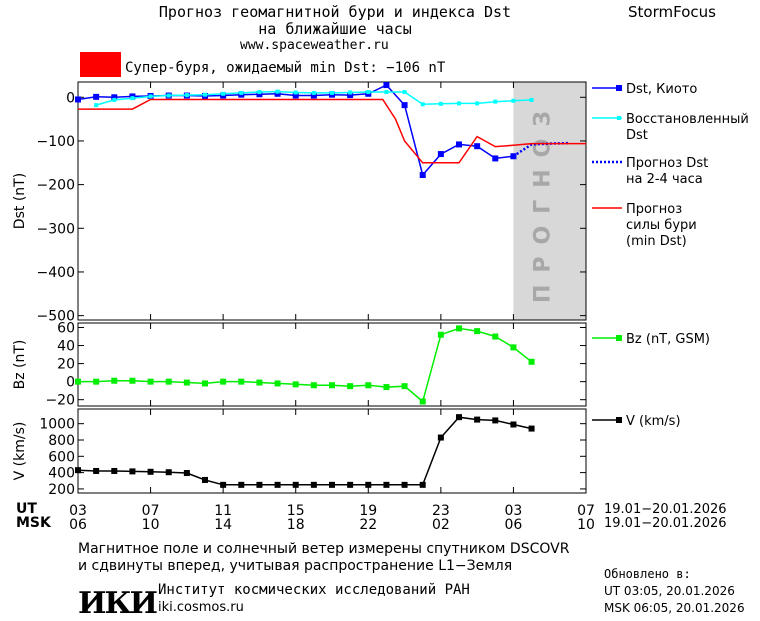 The width and height of the screenshot is (760, 621). What do you see at coordinates (672, 12) in the screenshot?
I see `brand-name: StormFocus` at bounding box center [672, 12].